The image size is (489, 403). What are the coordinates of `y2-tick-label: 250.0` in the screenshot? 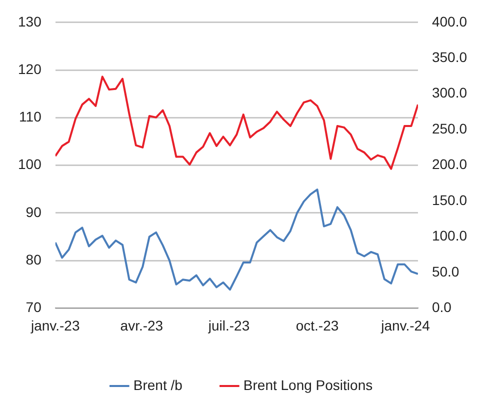 It's located at (450, 128).